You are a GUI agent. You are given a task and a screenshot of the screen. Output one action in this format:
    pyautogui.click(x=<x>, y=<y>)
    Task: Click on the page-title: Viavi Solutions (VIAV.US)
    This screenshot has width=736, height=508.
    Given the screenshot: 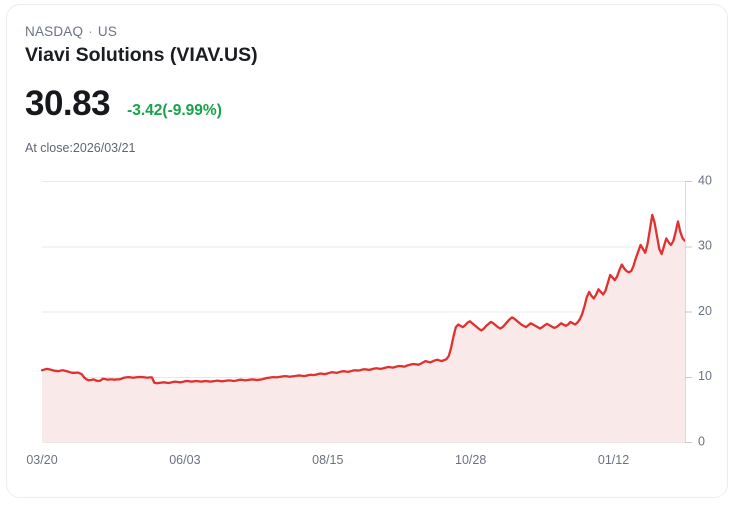 What is the action you would take?
    pyautogui.click(x=141, y=55)
    